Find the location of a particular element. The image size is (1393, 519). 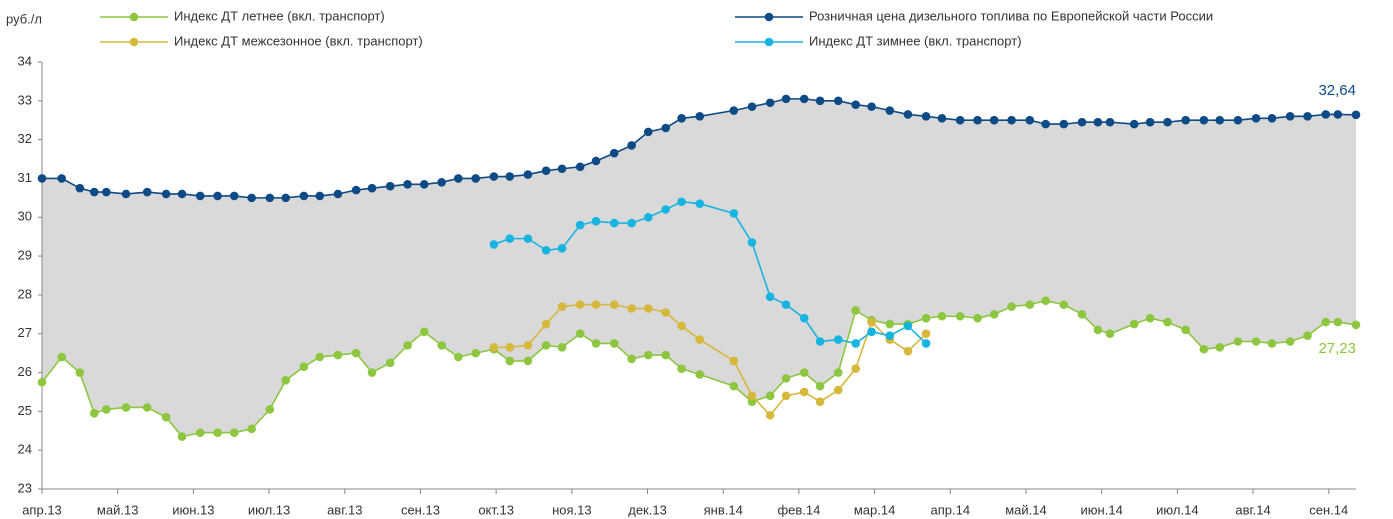

x-tick-label: авг.14 is located at coordinates (1252, 509).